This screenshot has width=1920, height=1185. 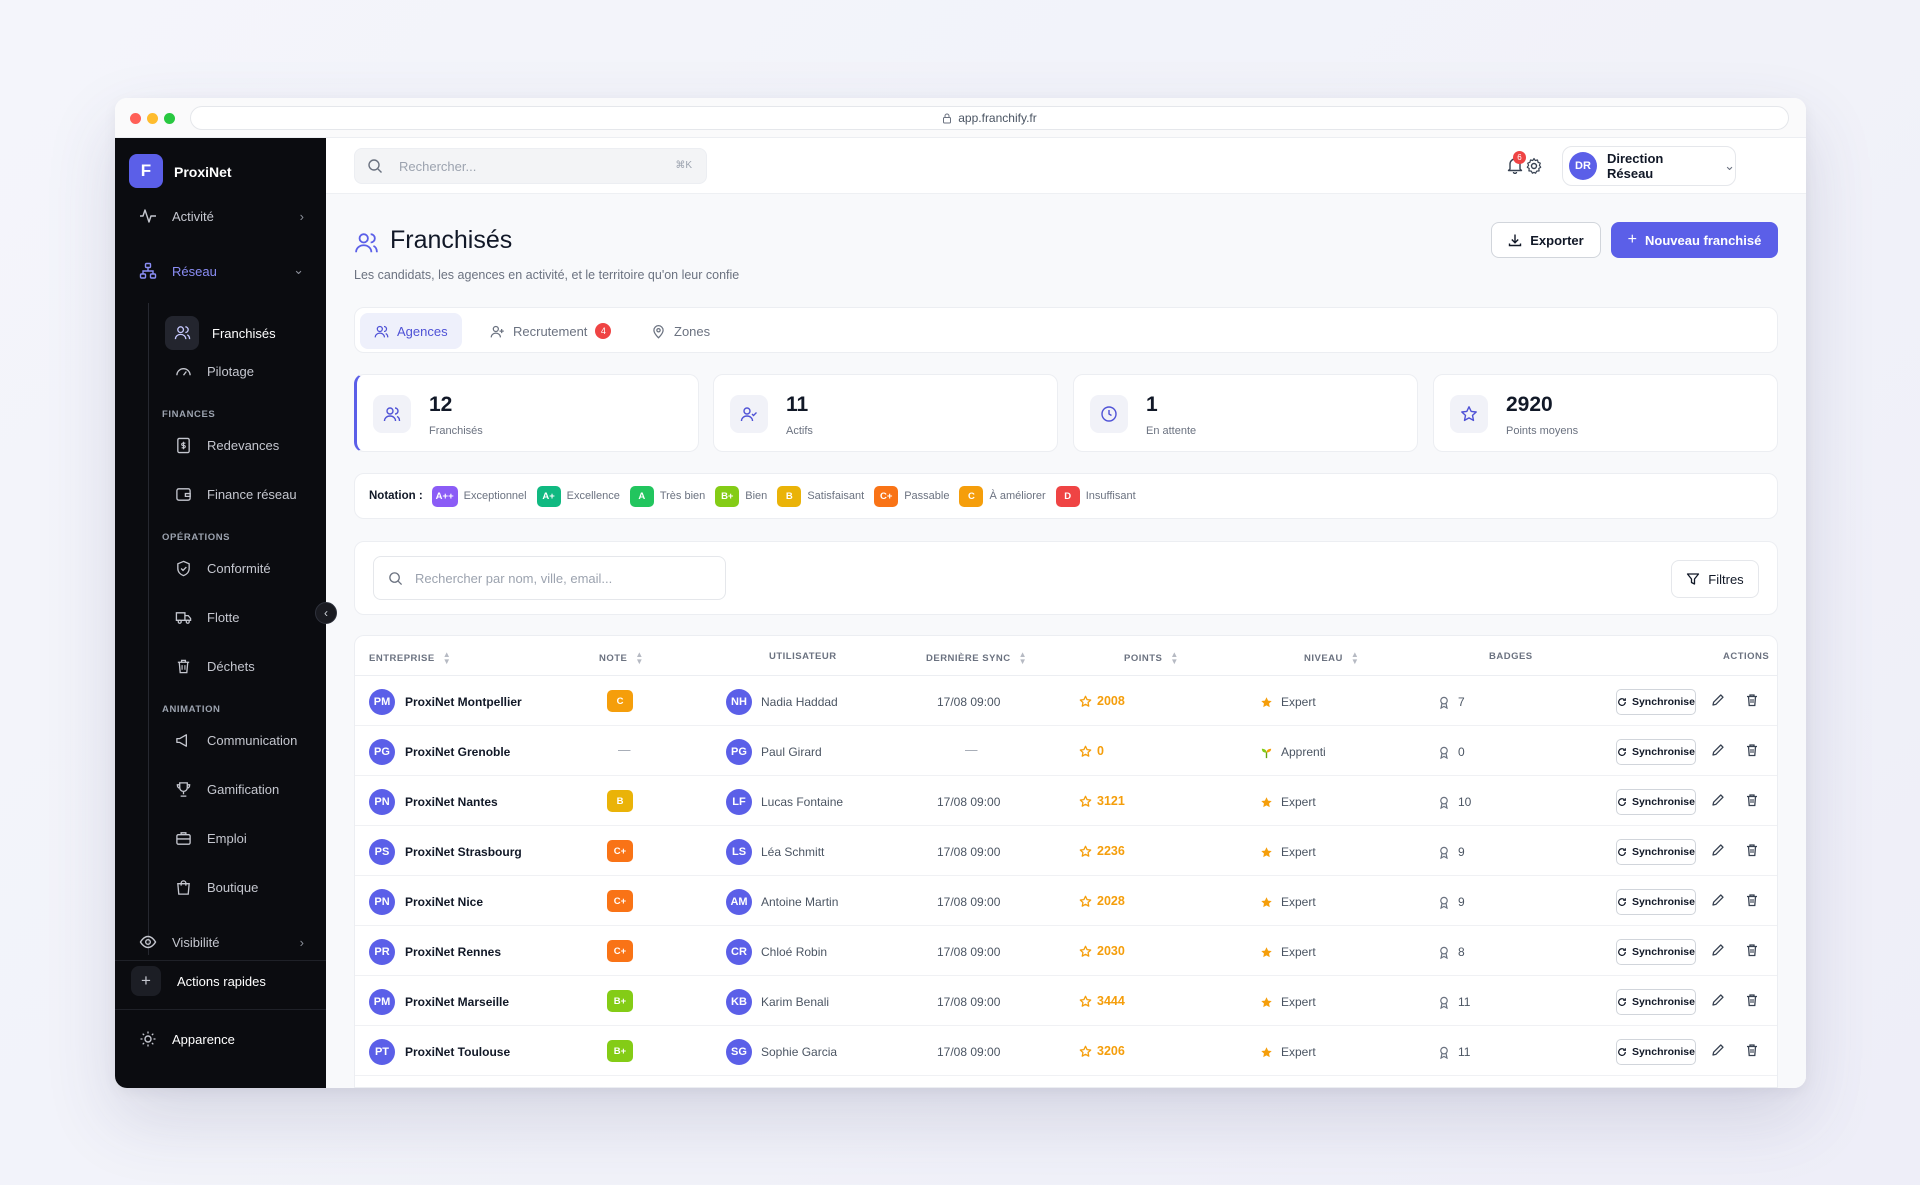 What do you see at coordinates (453, 952) in the screenshot?
I see `company-name: ProxiNet Rennes` at bounding box center [453, 952].